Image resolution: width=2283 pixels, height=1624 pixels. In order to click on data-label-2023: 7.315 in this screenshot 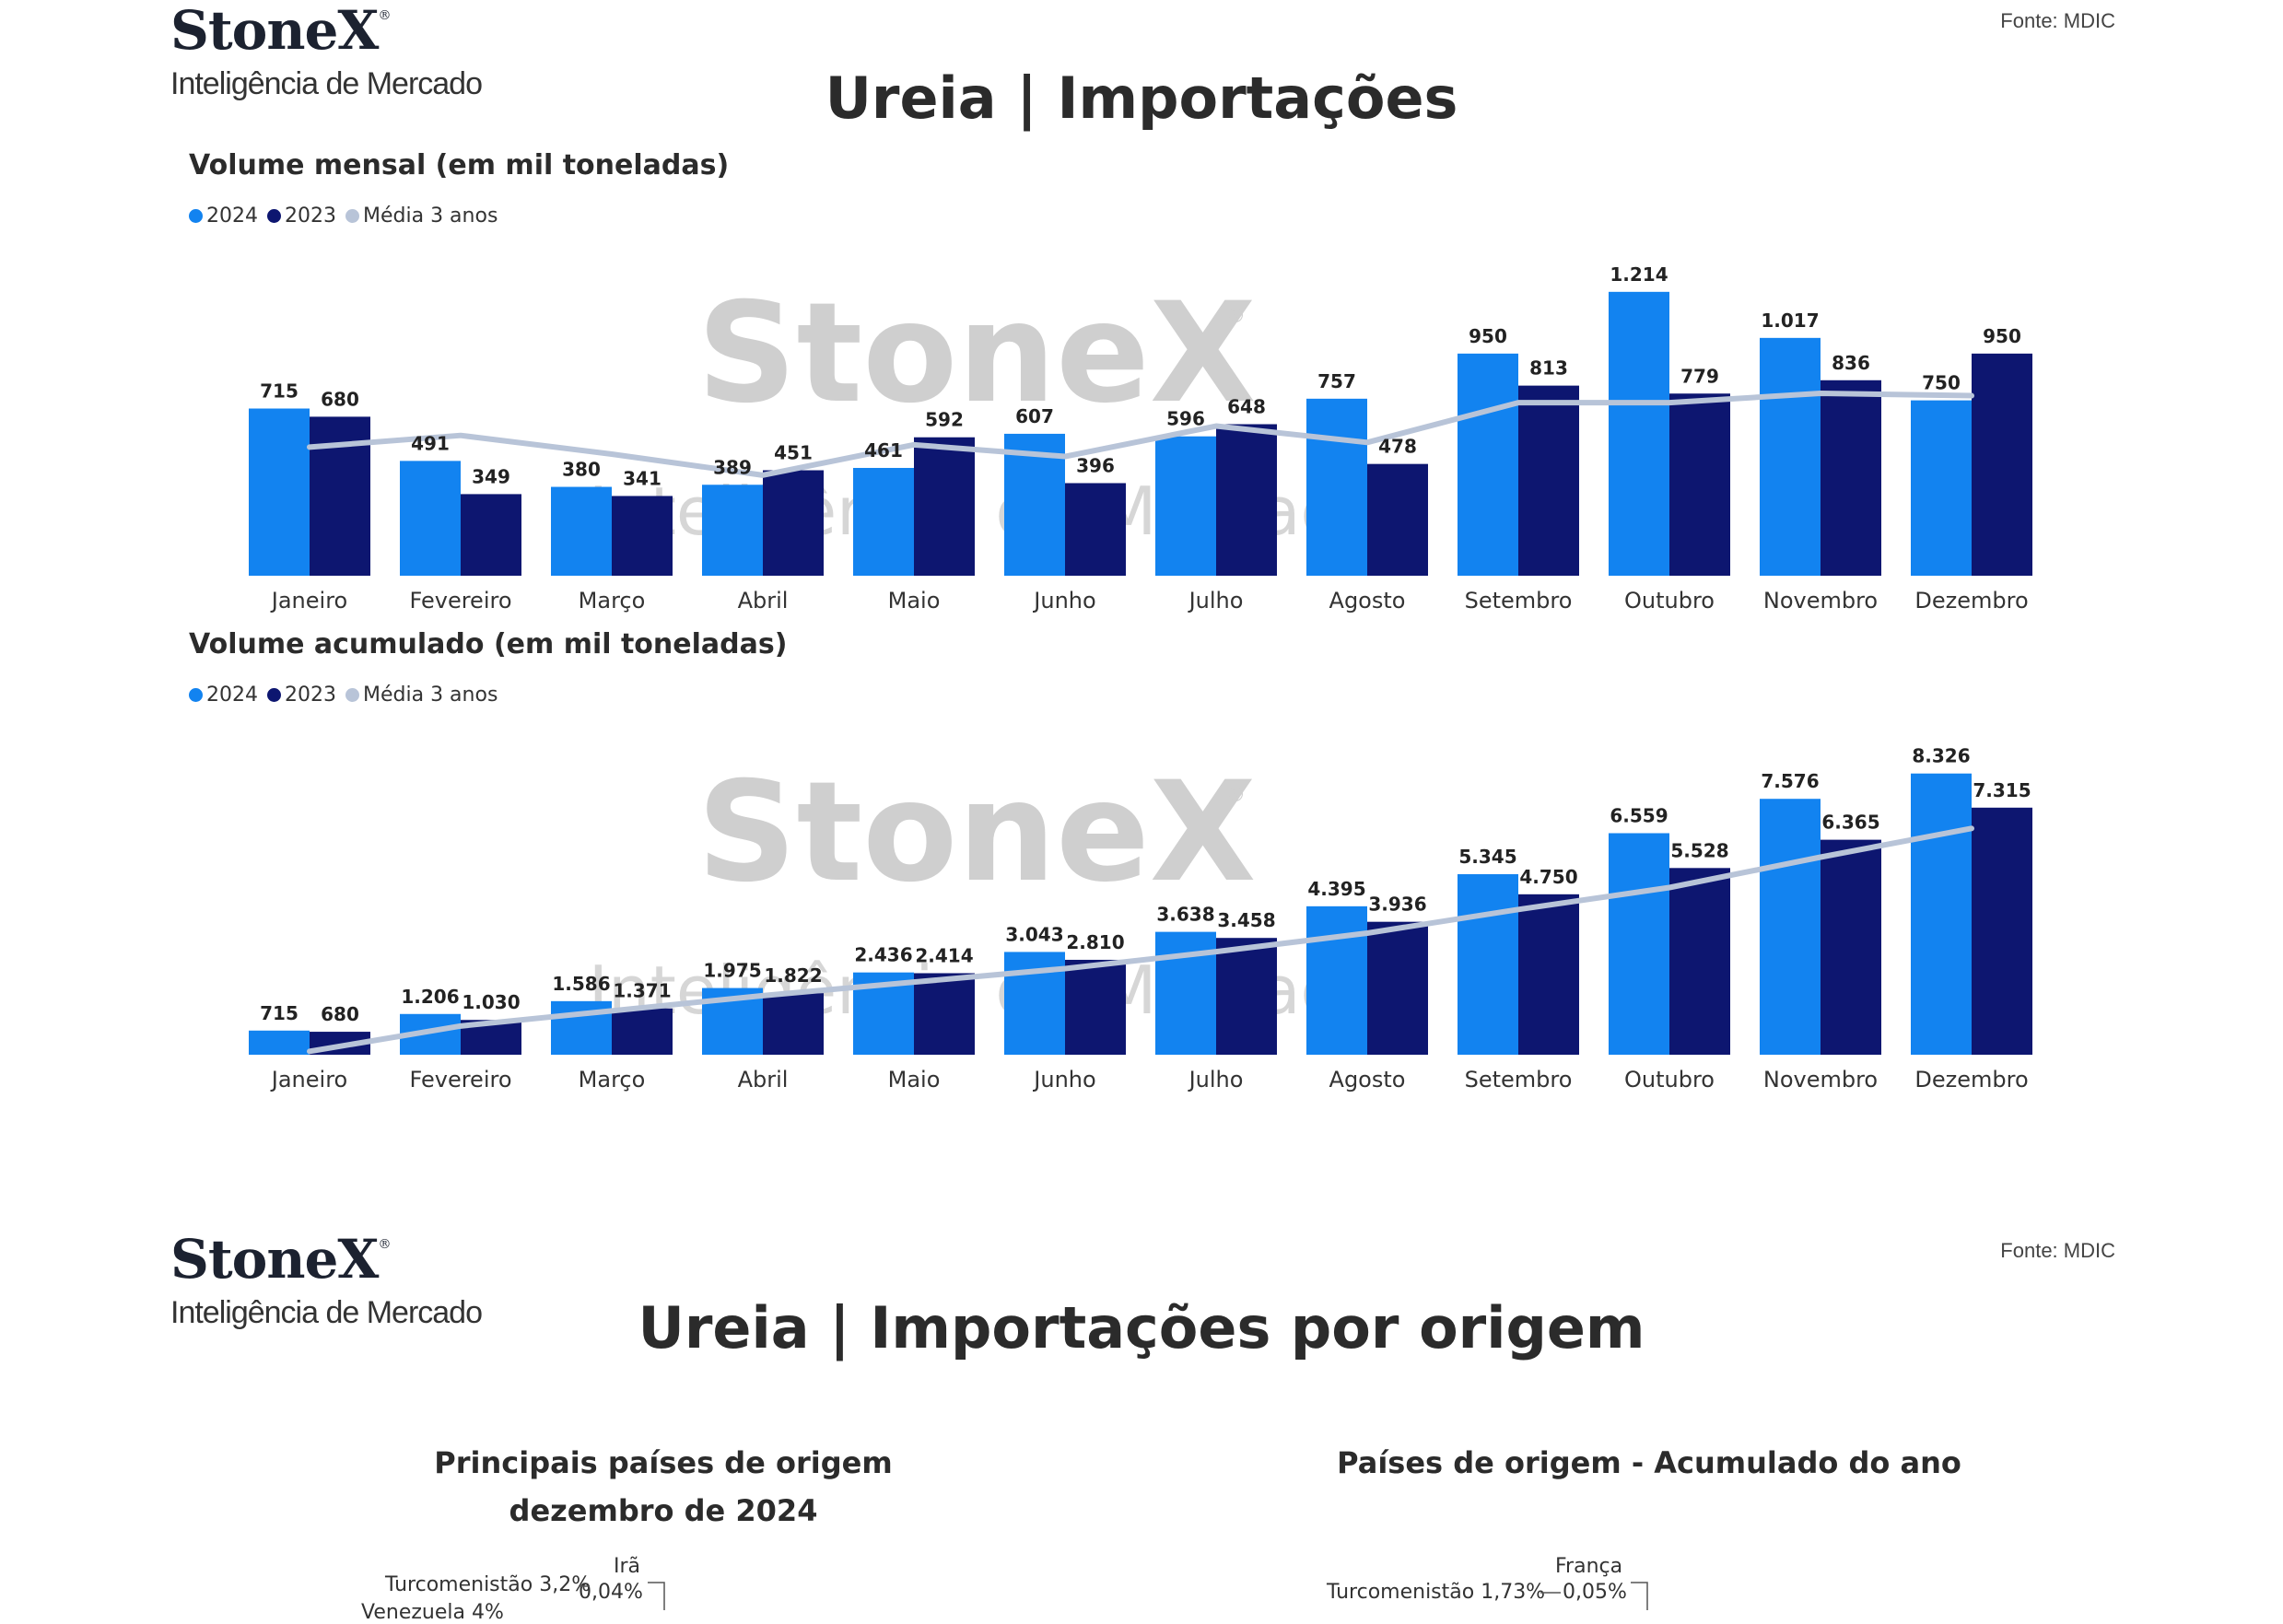, I will do `click(2002, 790)`.